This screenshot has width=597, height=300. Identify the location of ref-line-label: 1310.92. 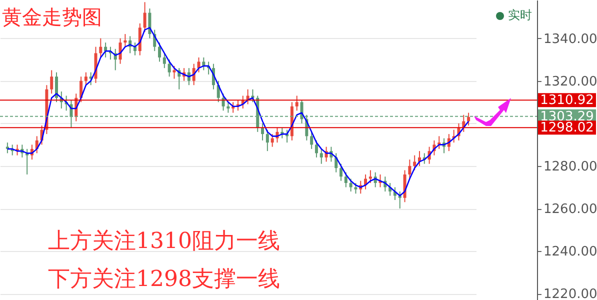
(567, 100).